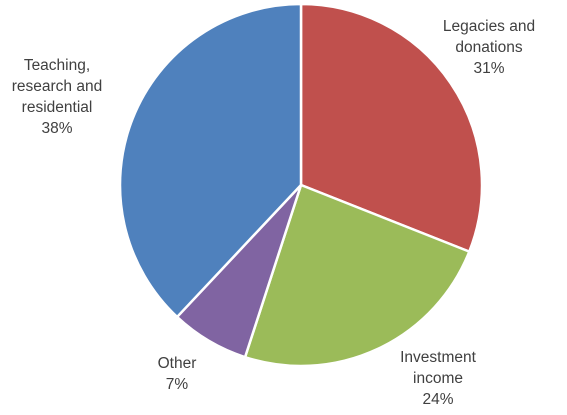  I want to click on pie-label-line: donations, so click(488, 47).